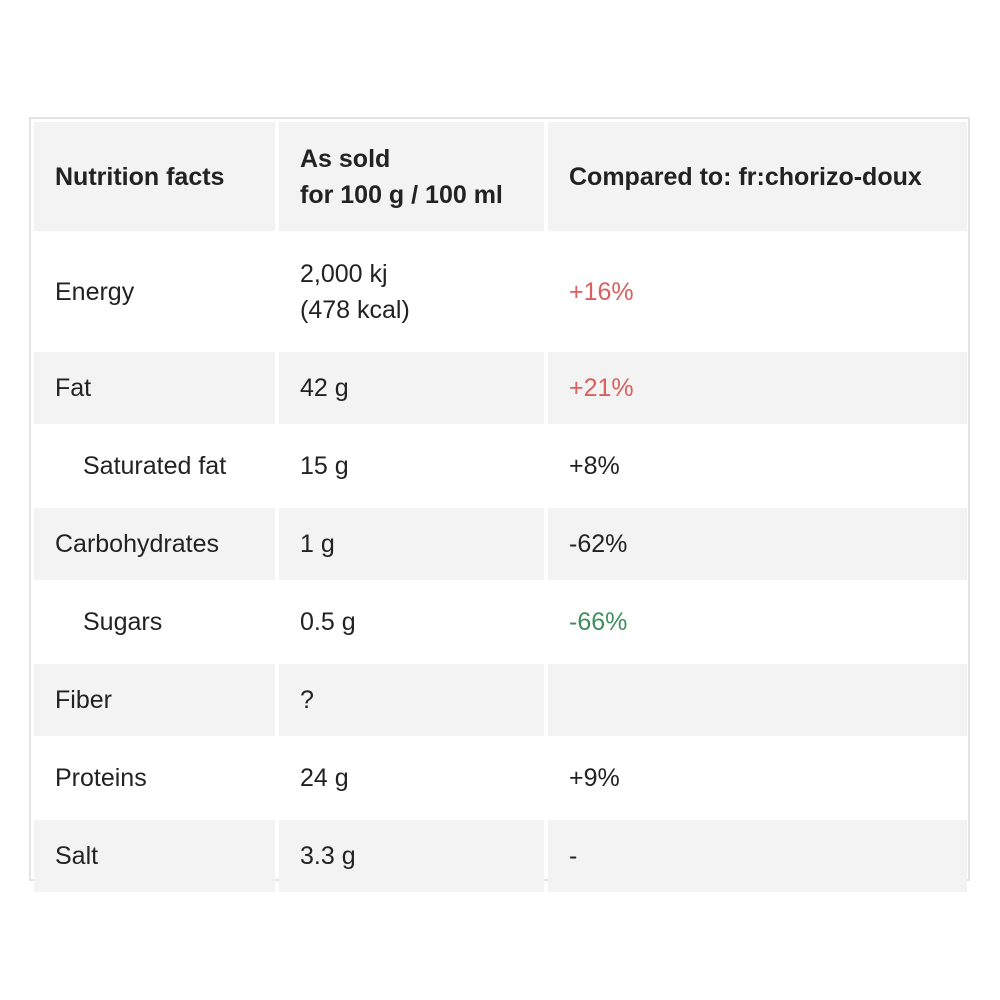 Image resolution: width=1000 pixels, height=1000 pixels. I want to click on nutrient-name: Carbohydrates, so click(154, 544).